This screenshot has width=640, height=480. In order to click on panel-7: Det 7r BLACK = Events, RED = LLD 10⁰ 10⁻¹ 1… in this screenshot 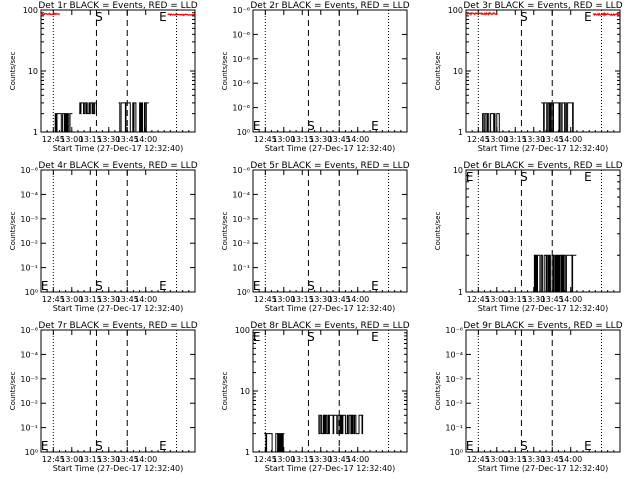, I will do `click(103, 397)`.